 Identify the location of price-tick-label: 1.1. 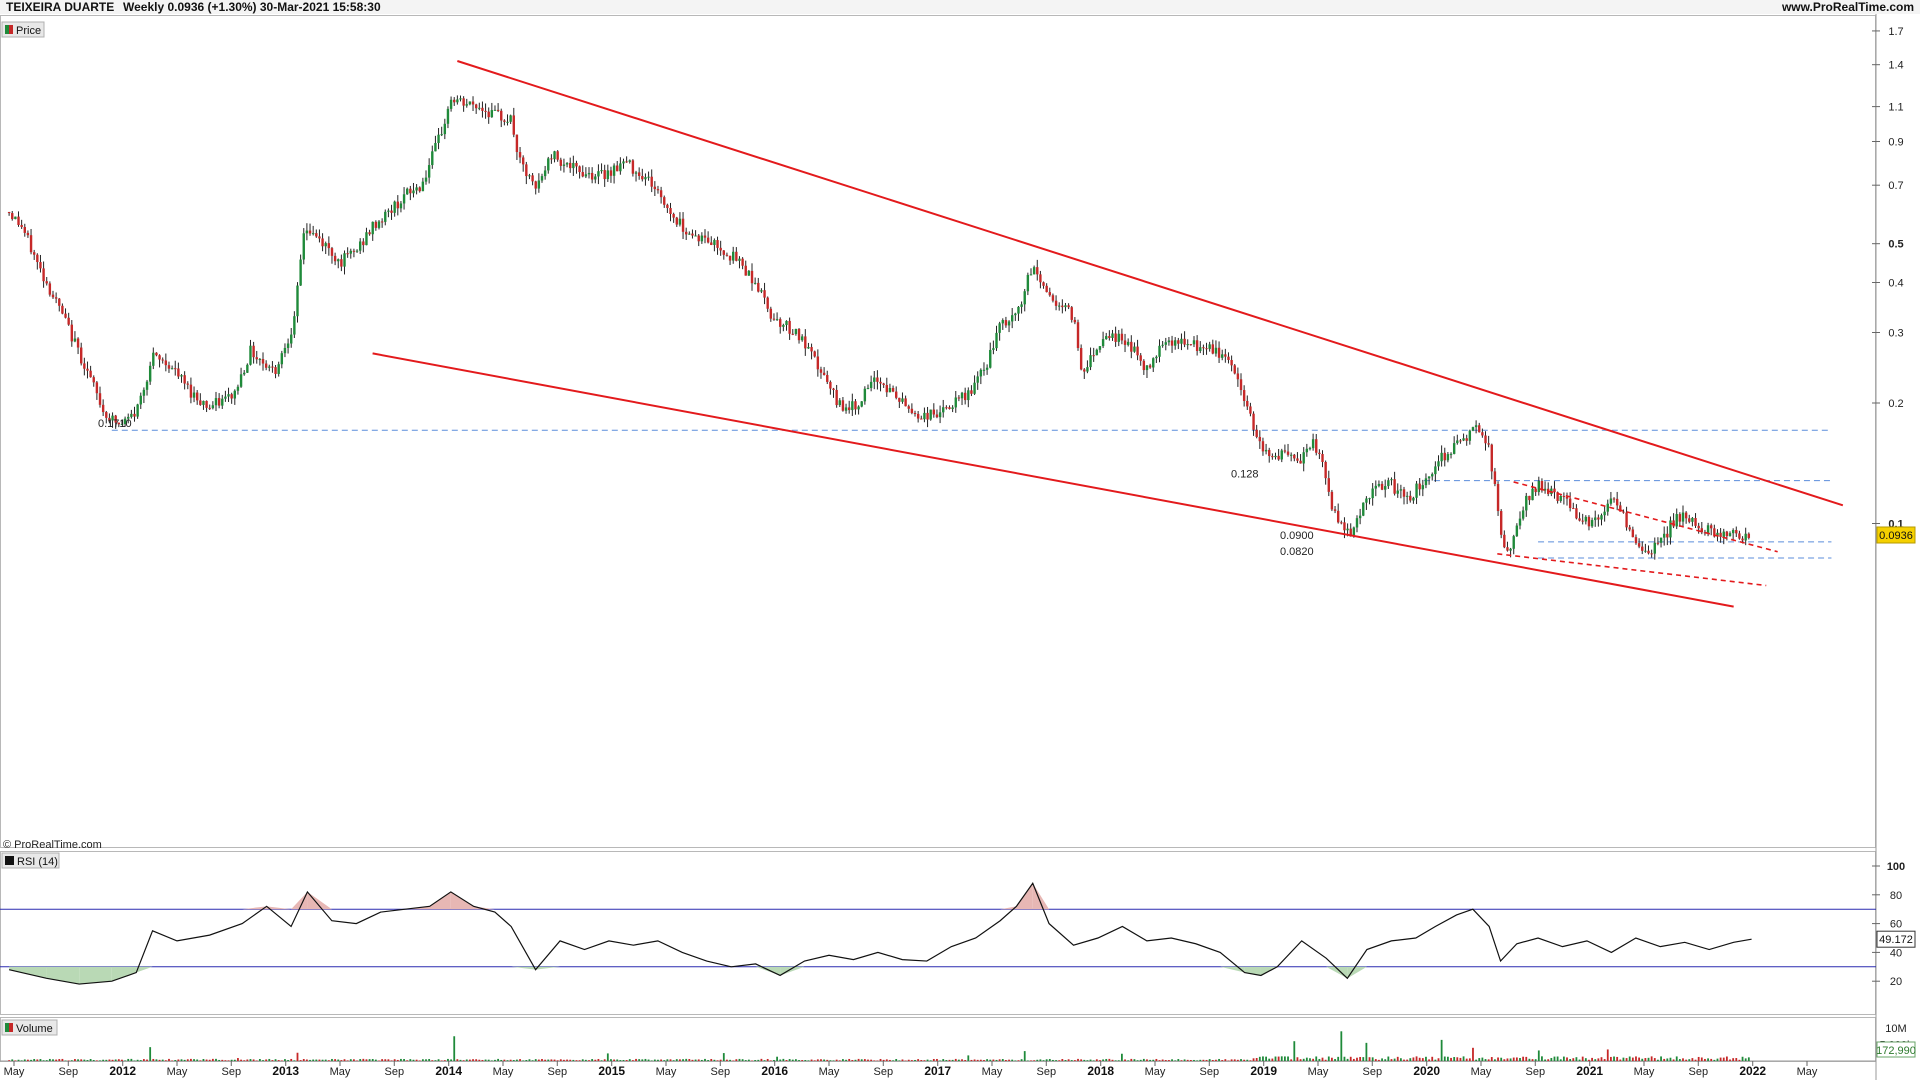
(1895, 108).